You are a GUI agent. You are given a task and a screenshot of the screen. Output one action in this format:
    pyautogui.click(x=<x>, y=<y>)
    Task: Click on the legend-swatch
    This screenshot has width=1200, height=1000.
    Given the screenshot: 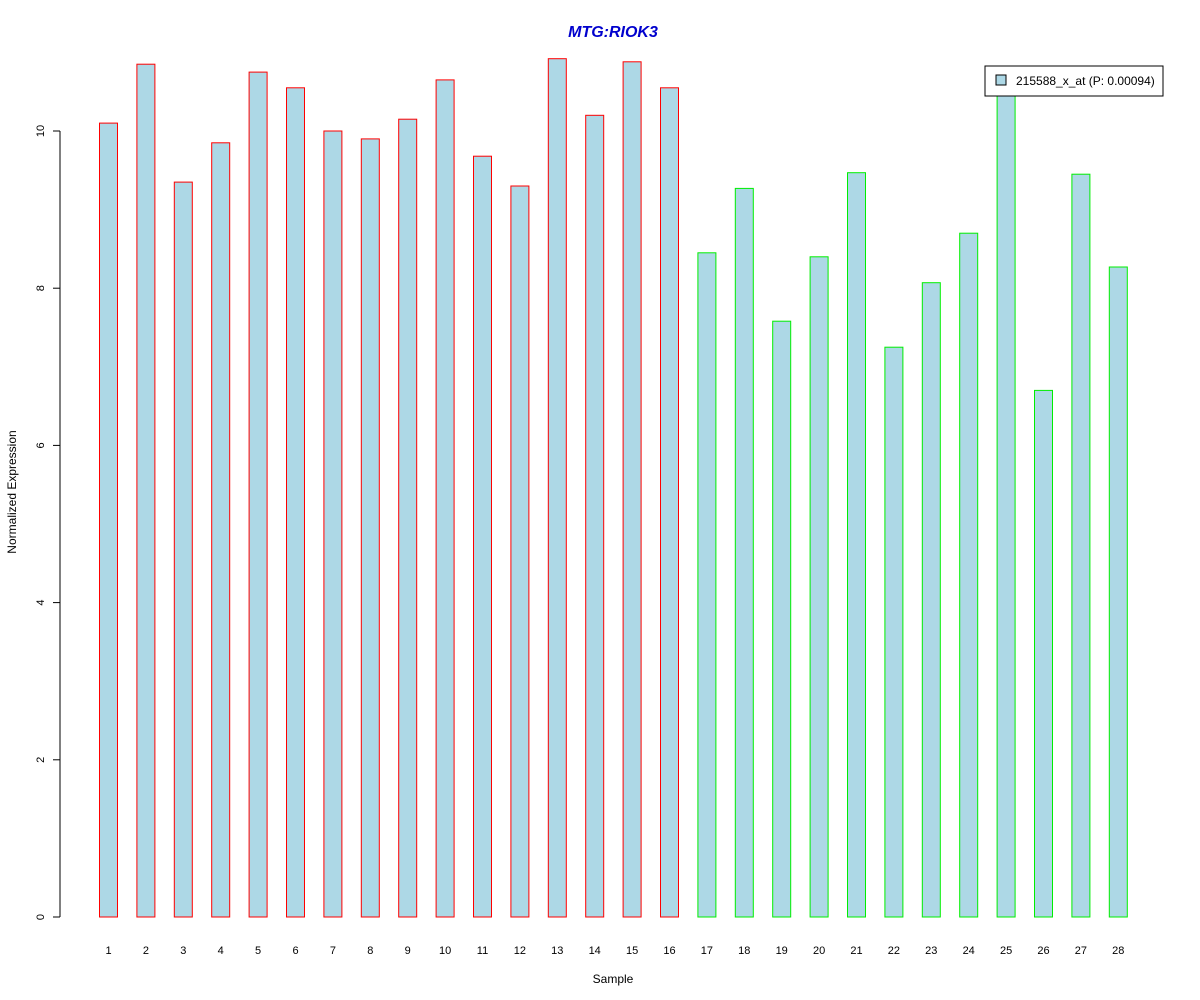 What is the action you would take?
    pyautogui.click(x=1001, y=80)
    